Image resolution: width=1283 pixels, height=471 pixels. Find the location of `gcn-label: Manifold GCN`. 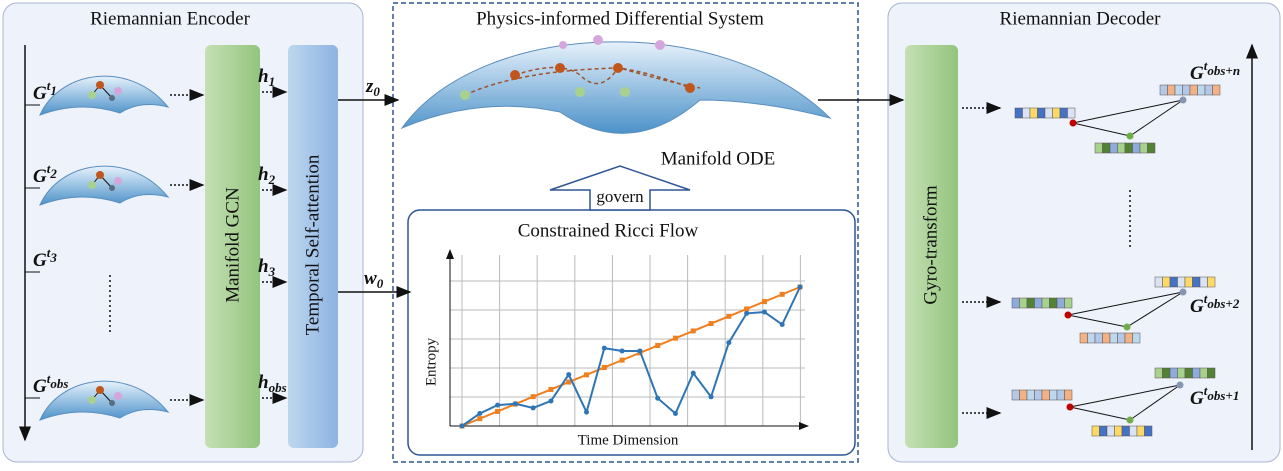

gcn-label: Manifold GCN is located at coordinates (232, 245).